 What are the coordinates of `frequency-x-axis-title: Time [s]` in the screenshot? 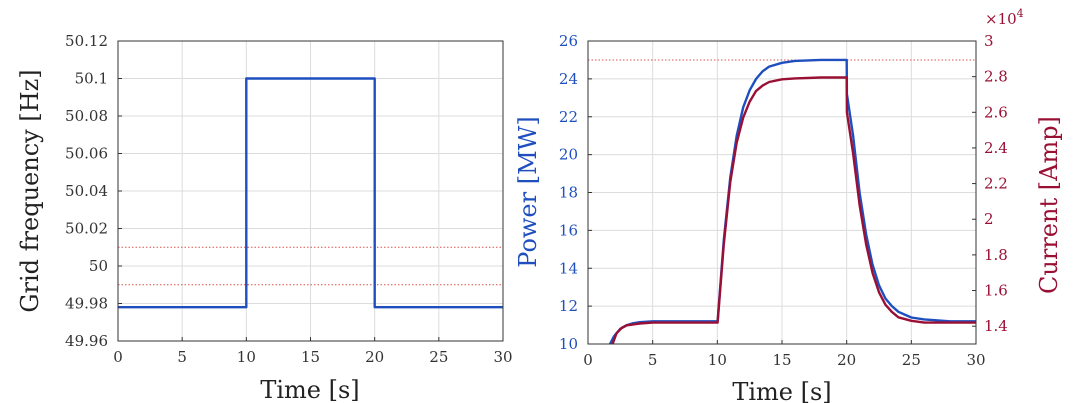 It's located at (309, 389).